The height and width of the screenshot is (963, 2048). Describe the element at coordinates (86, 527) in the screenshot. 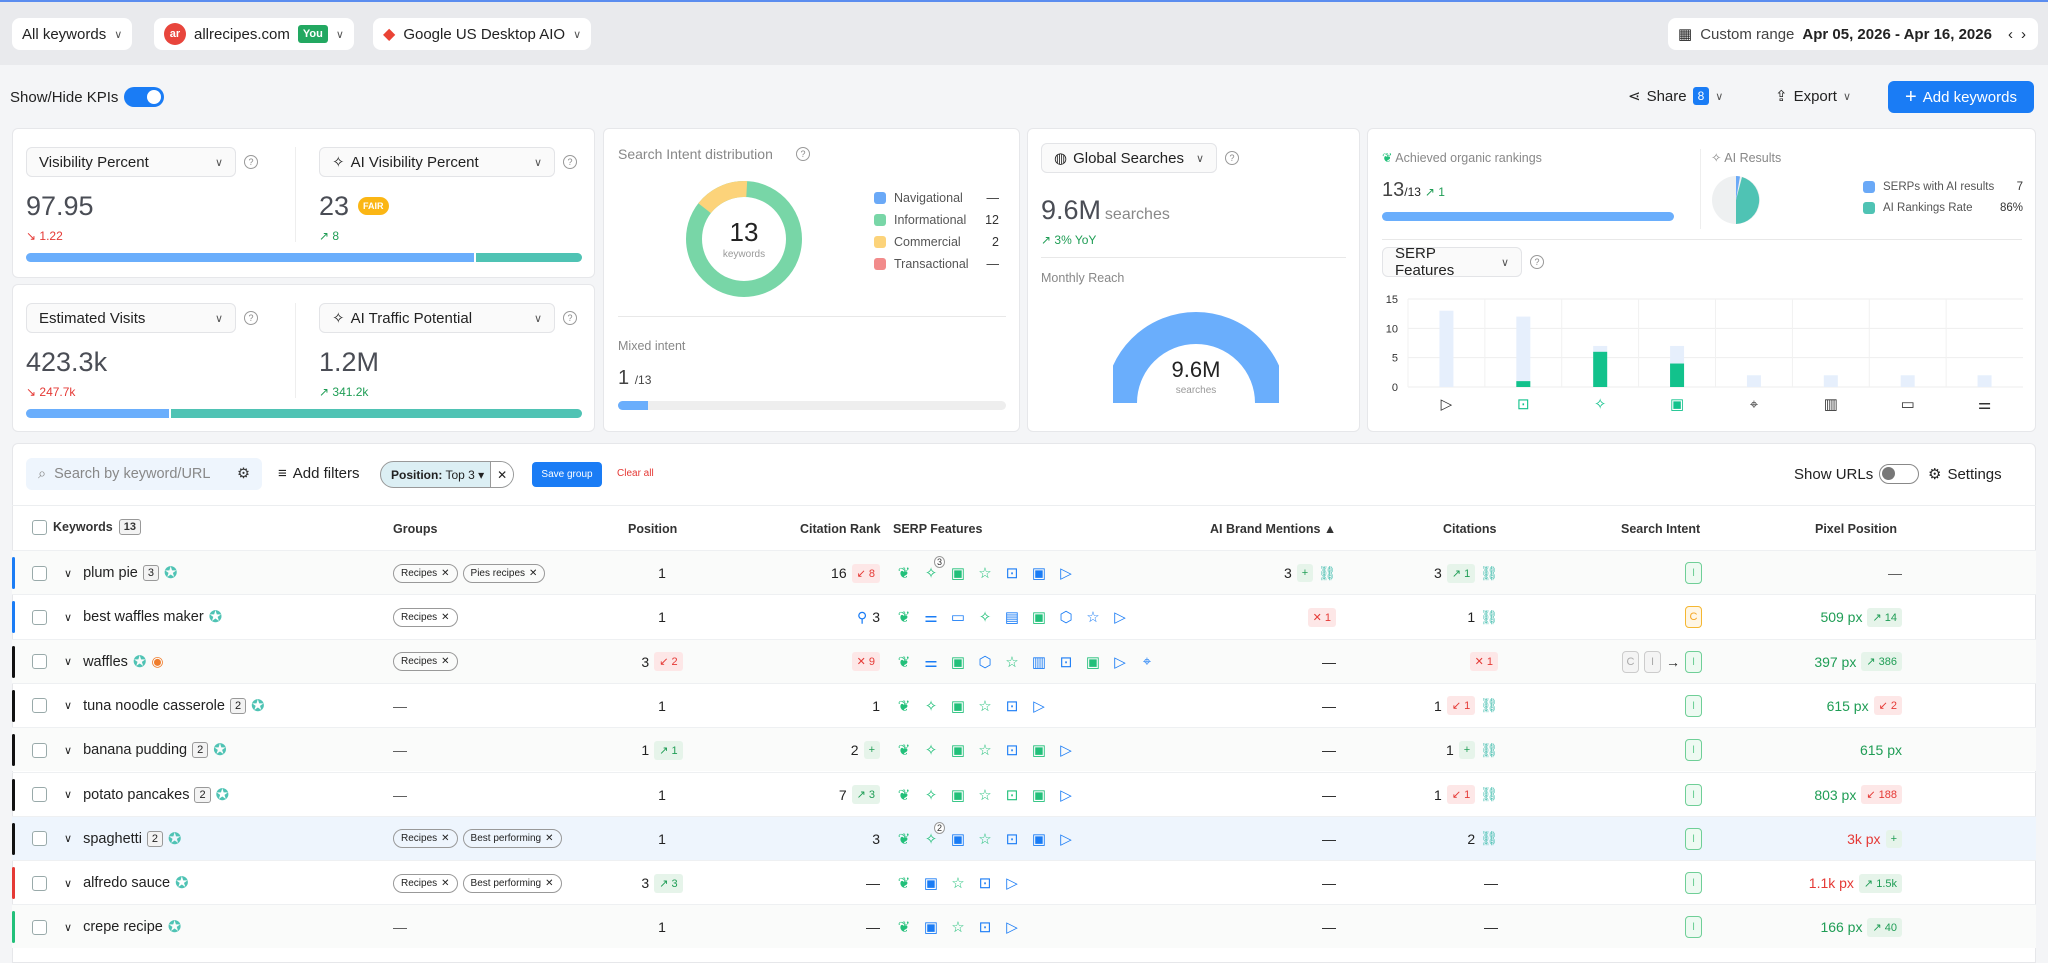

I see `header-keywords: Keywords 13` at that location.